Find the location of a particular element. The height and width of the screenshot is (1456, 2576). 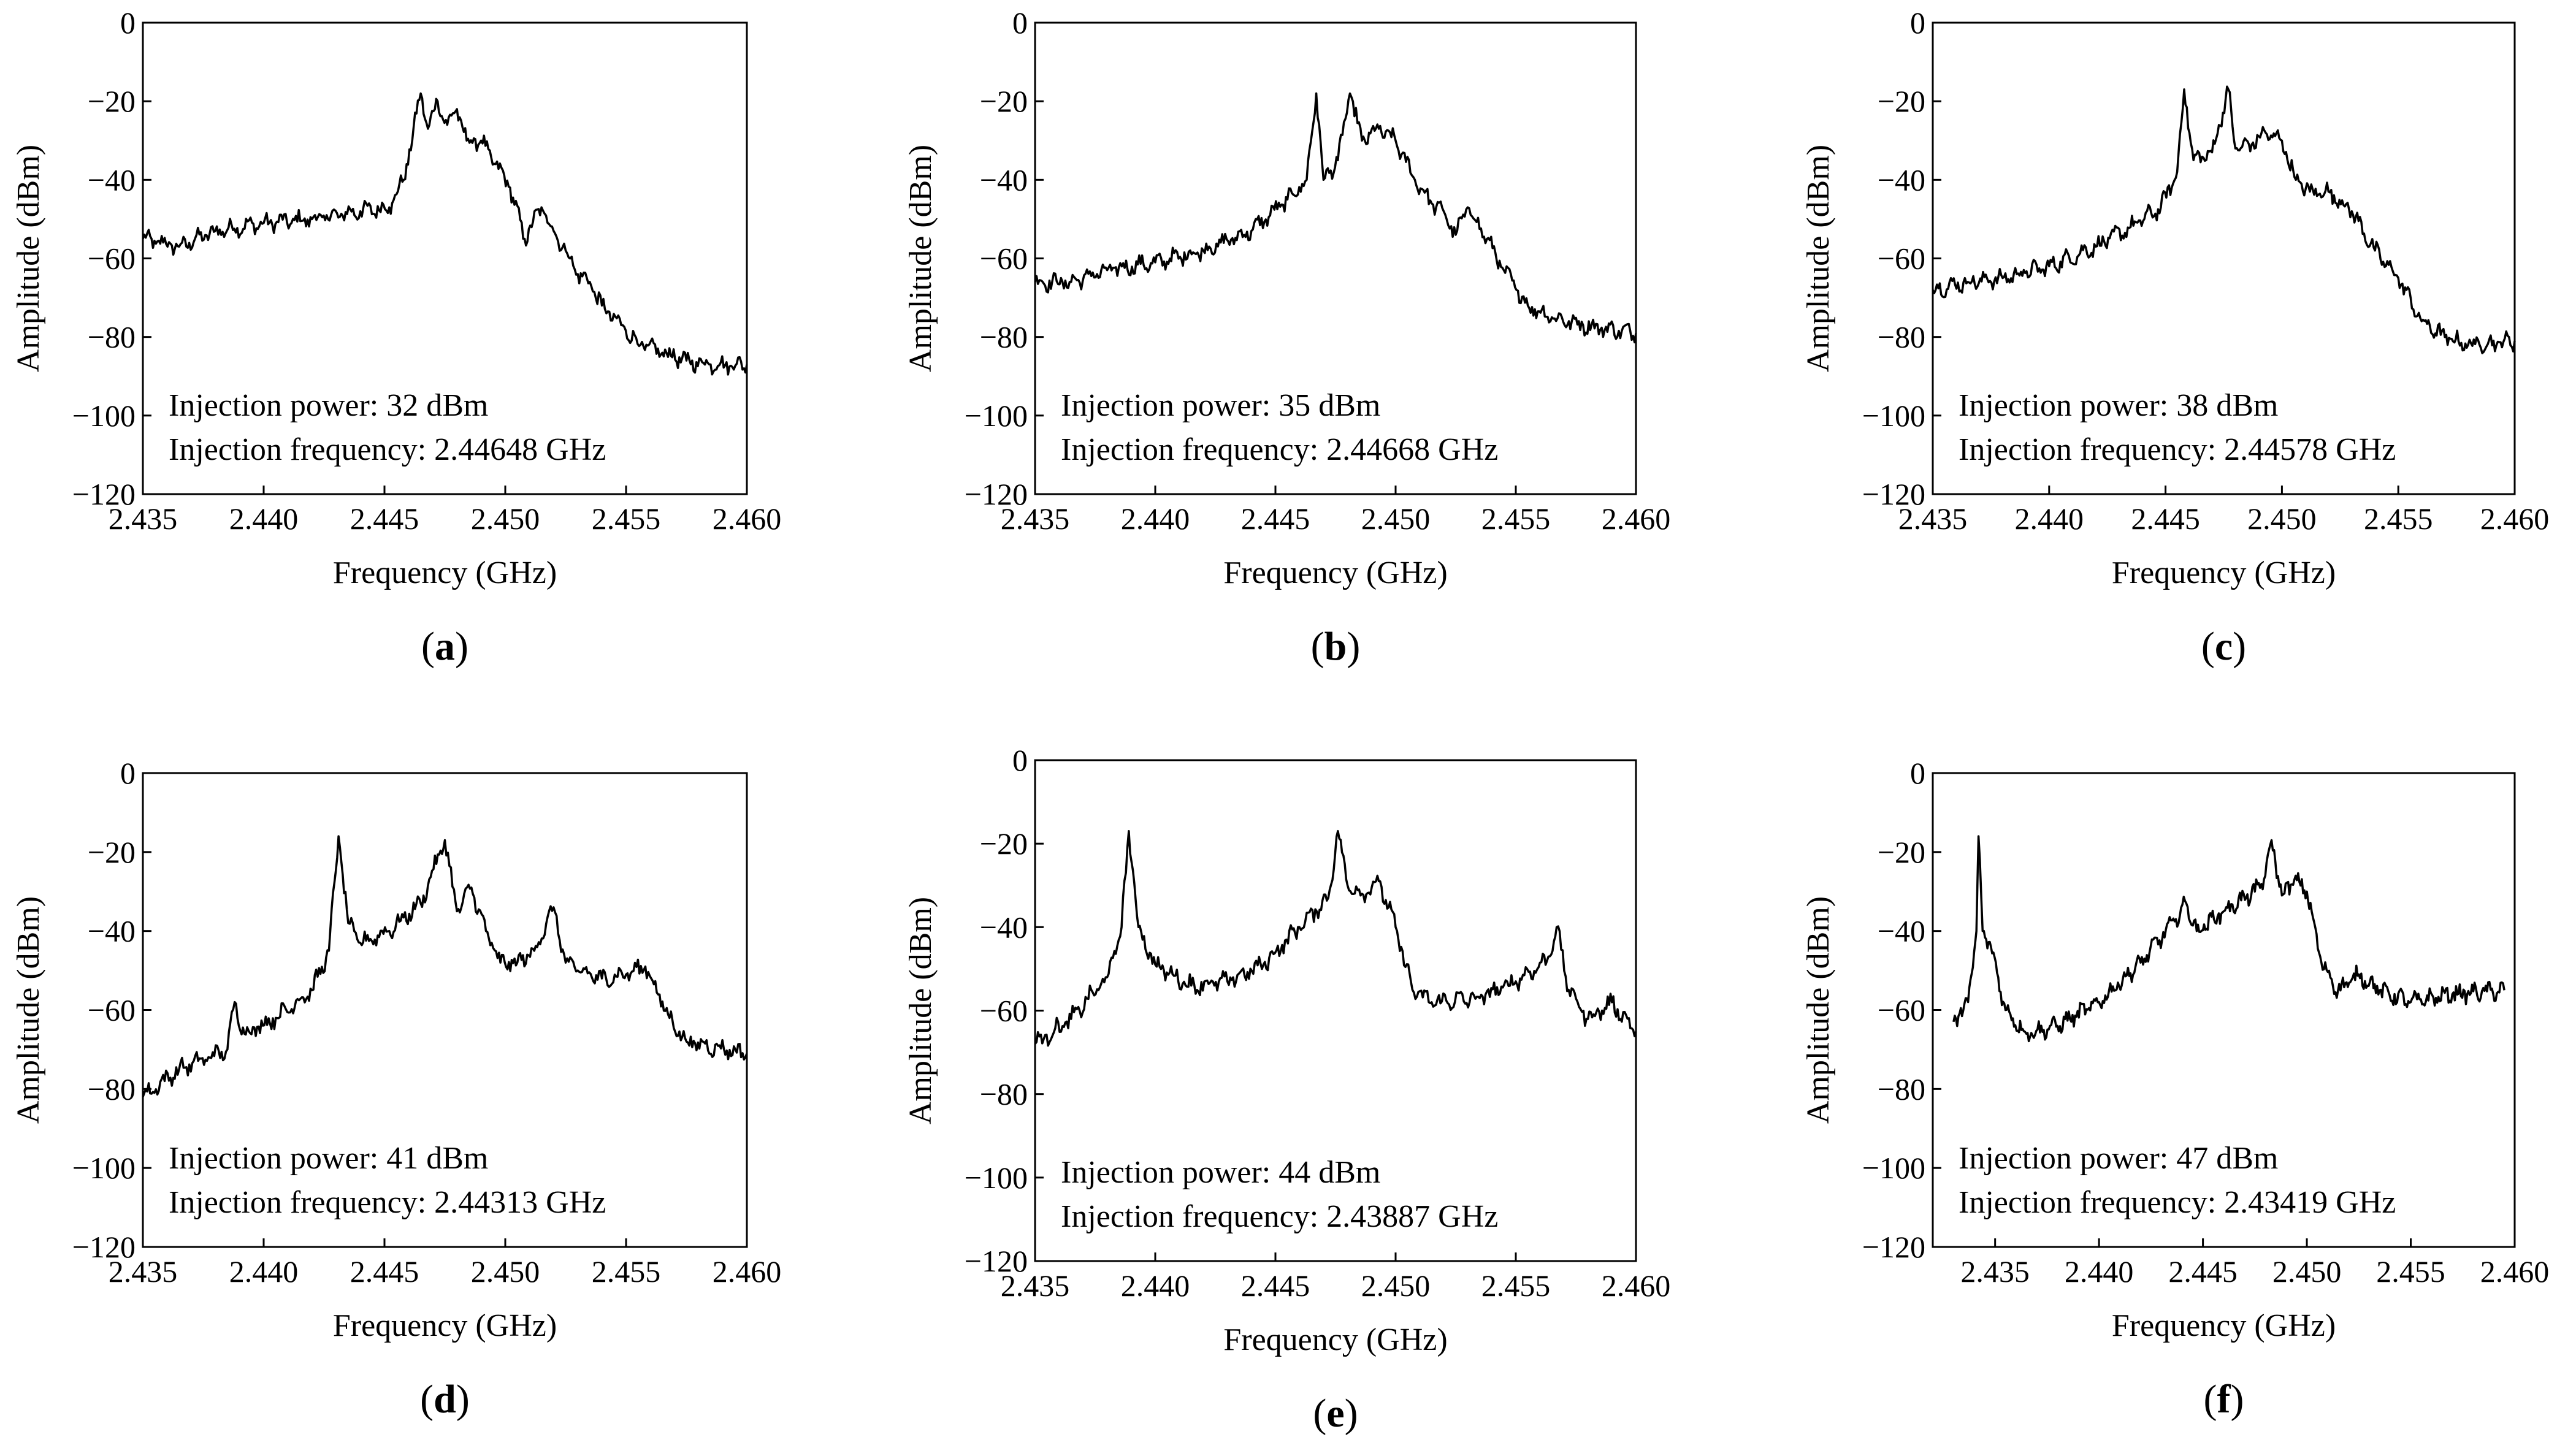

injection-frequency-label: Injection frequency: 2.44648 GHz is located at coordinates (387, 450).